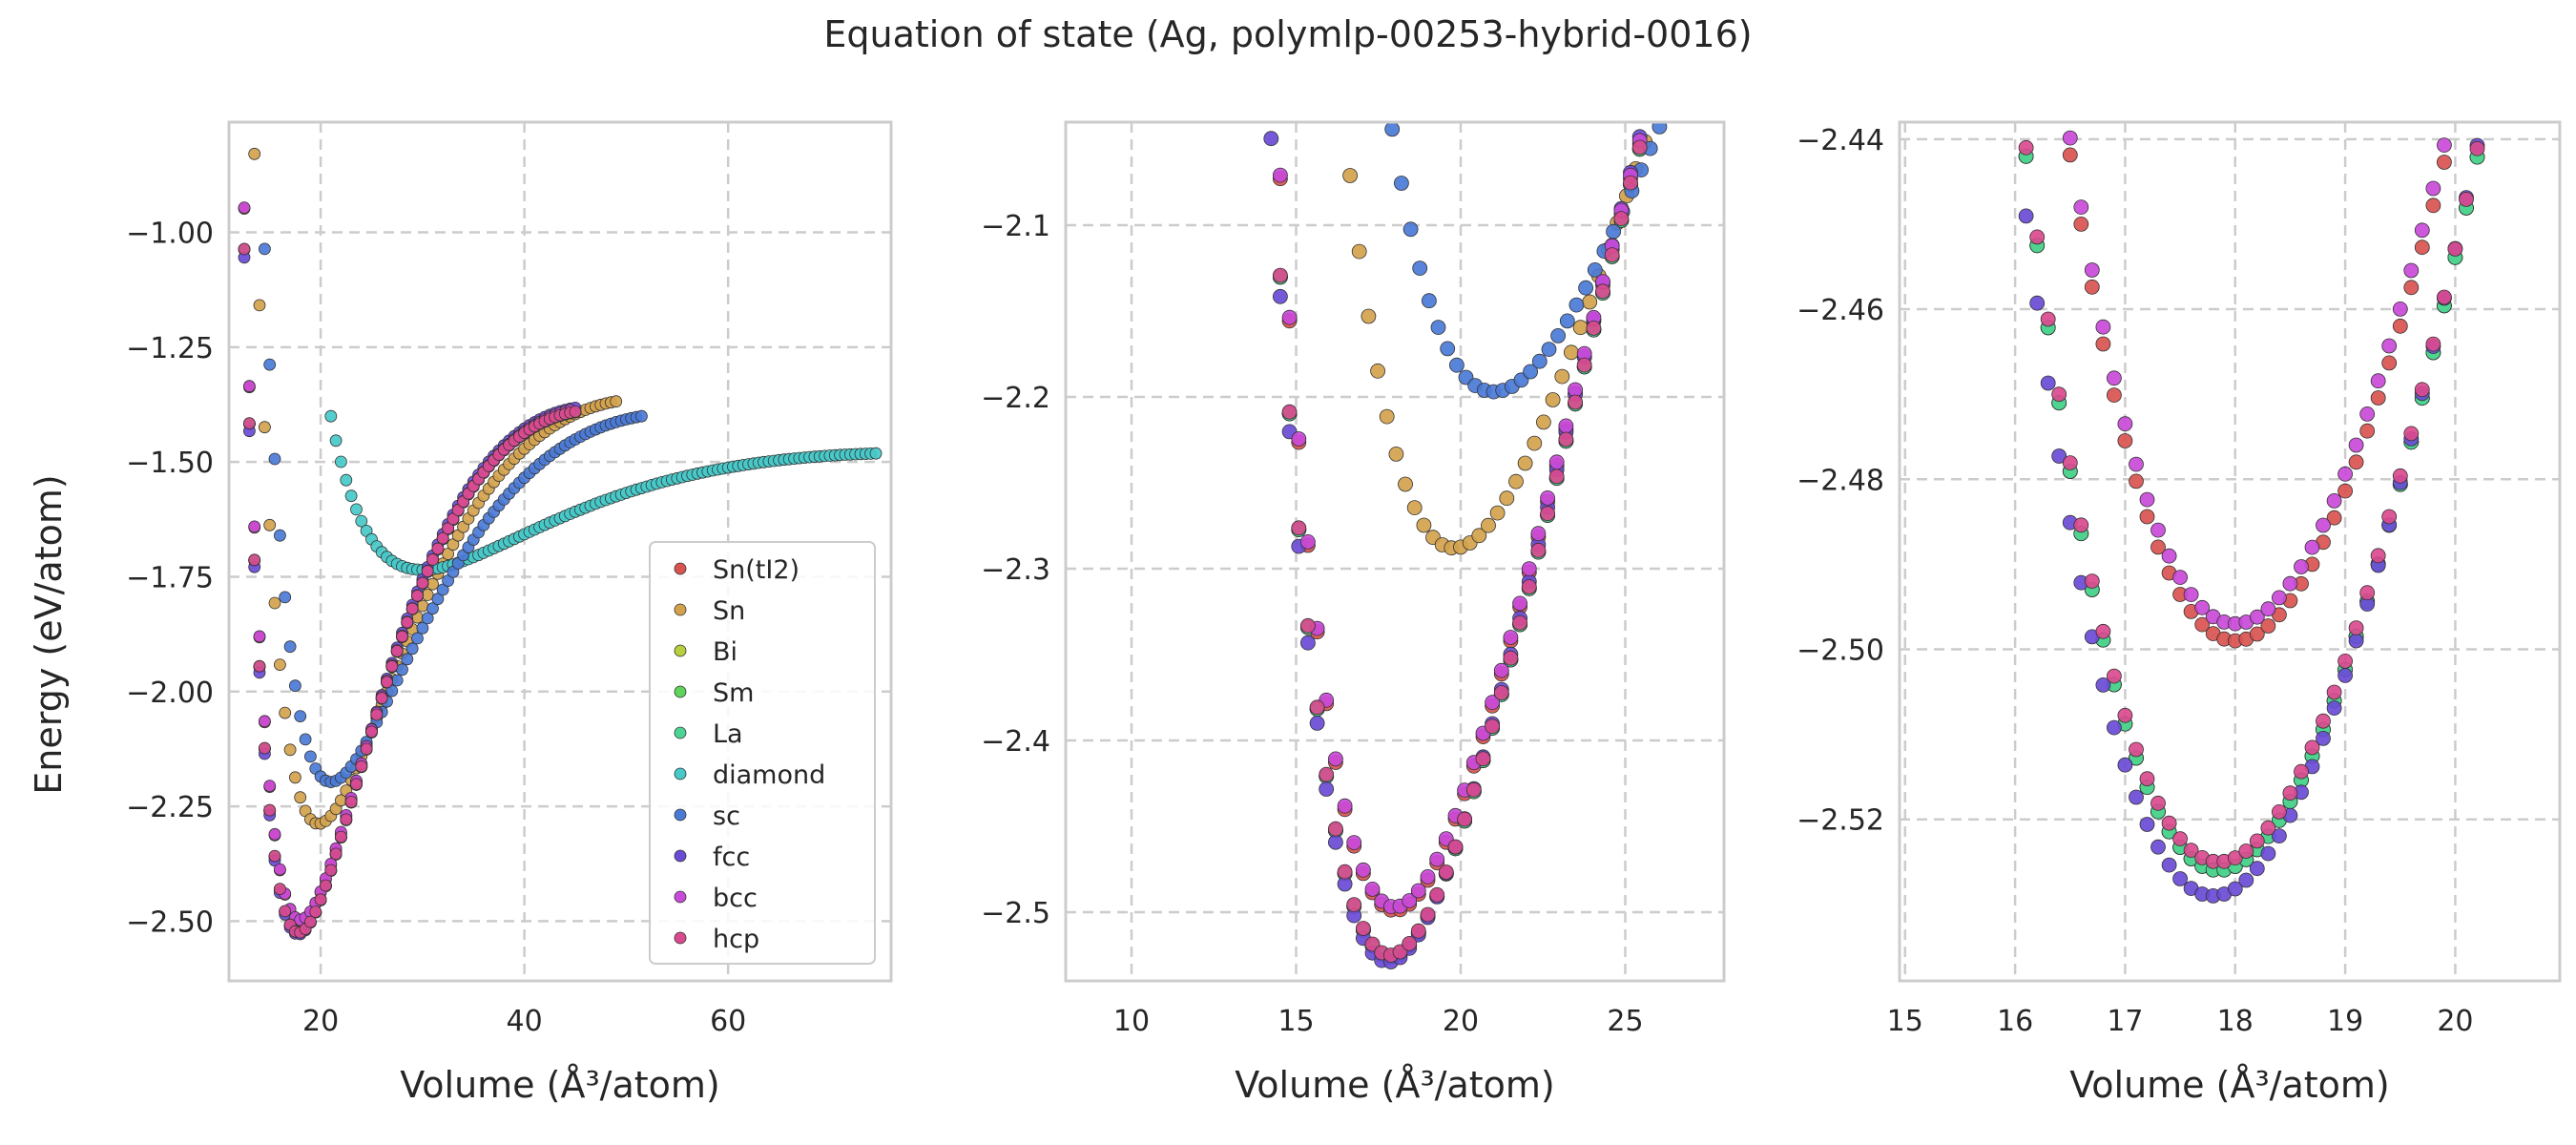 The height and width of the screenshot is (1145, 2576). What do you see at coordinates (1015, 570) in the screenshot?
I see `y-tick-label: −2.3` at bounding box center [1015, 570].